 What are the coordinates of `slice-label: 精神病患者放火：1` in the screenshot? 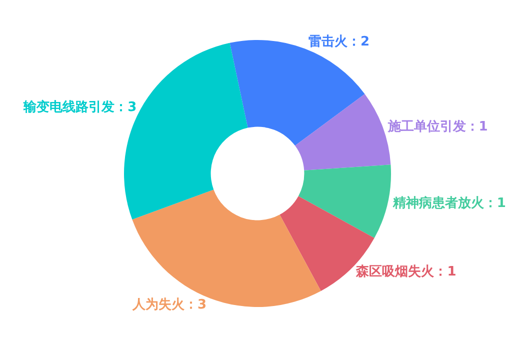 It's located at (449, 202).